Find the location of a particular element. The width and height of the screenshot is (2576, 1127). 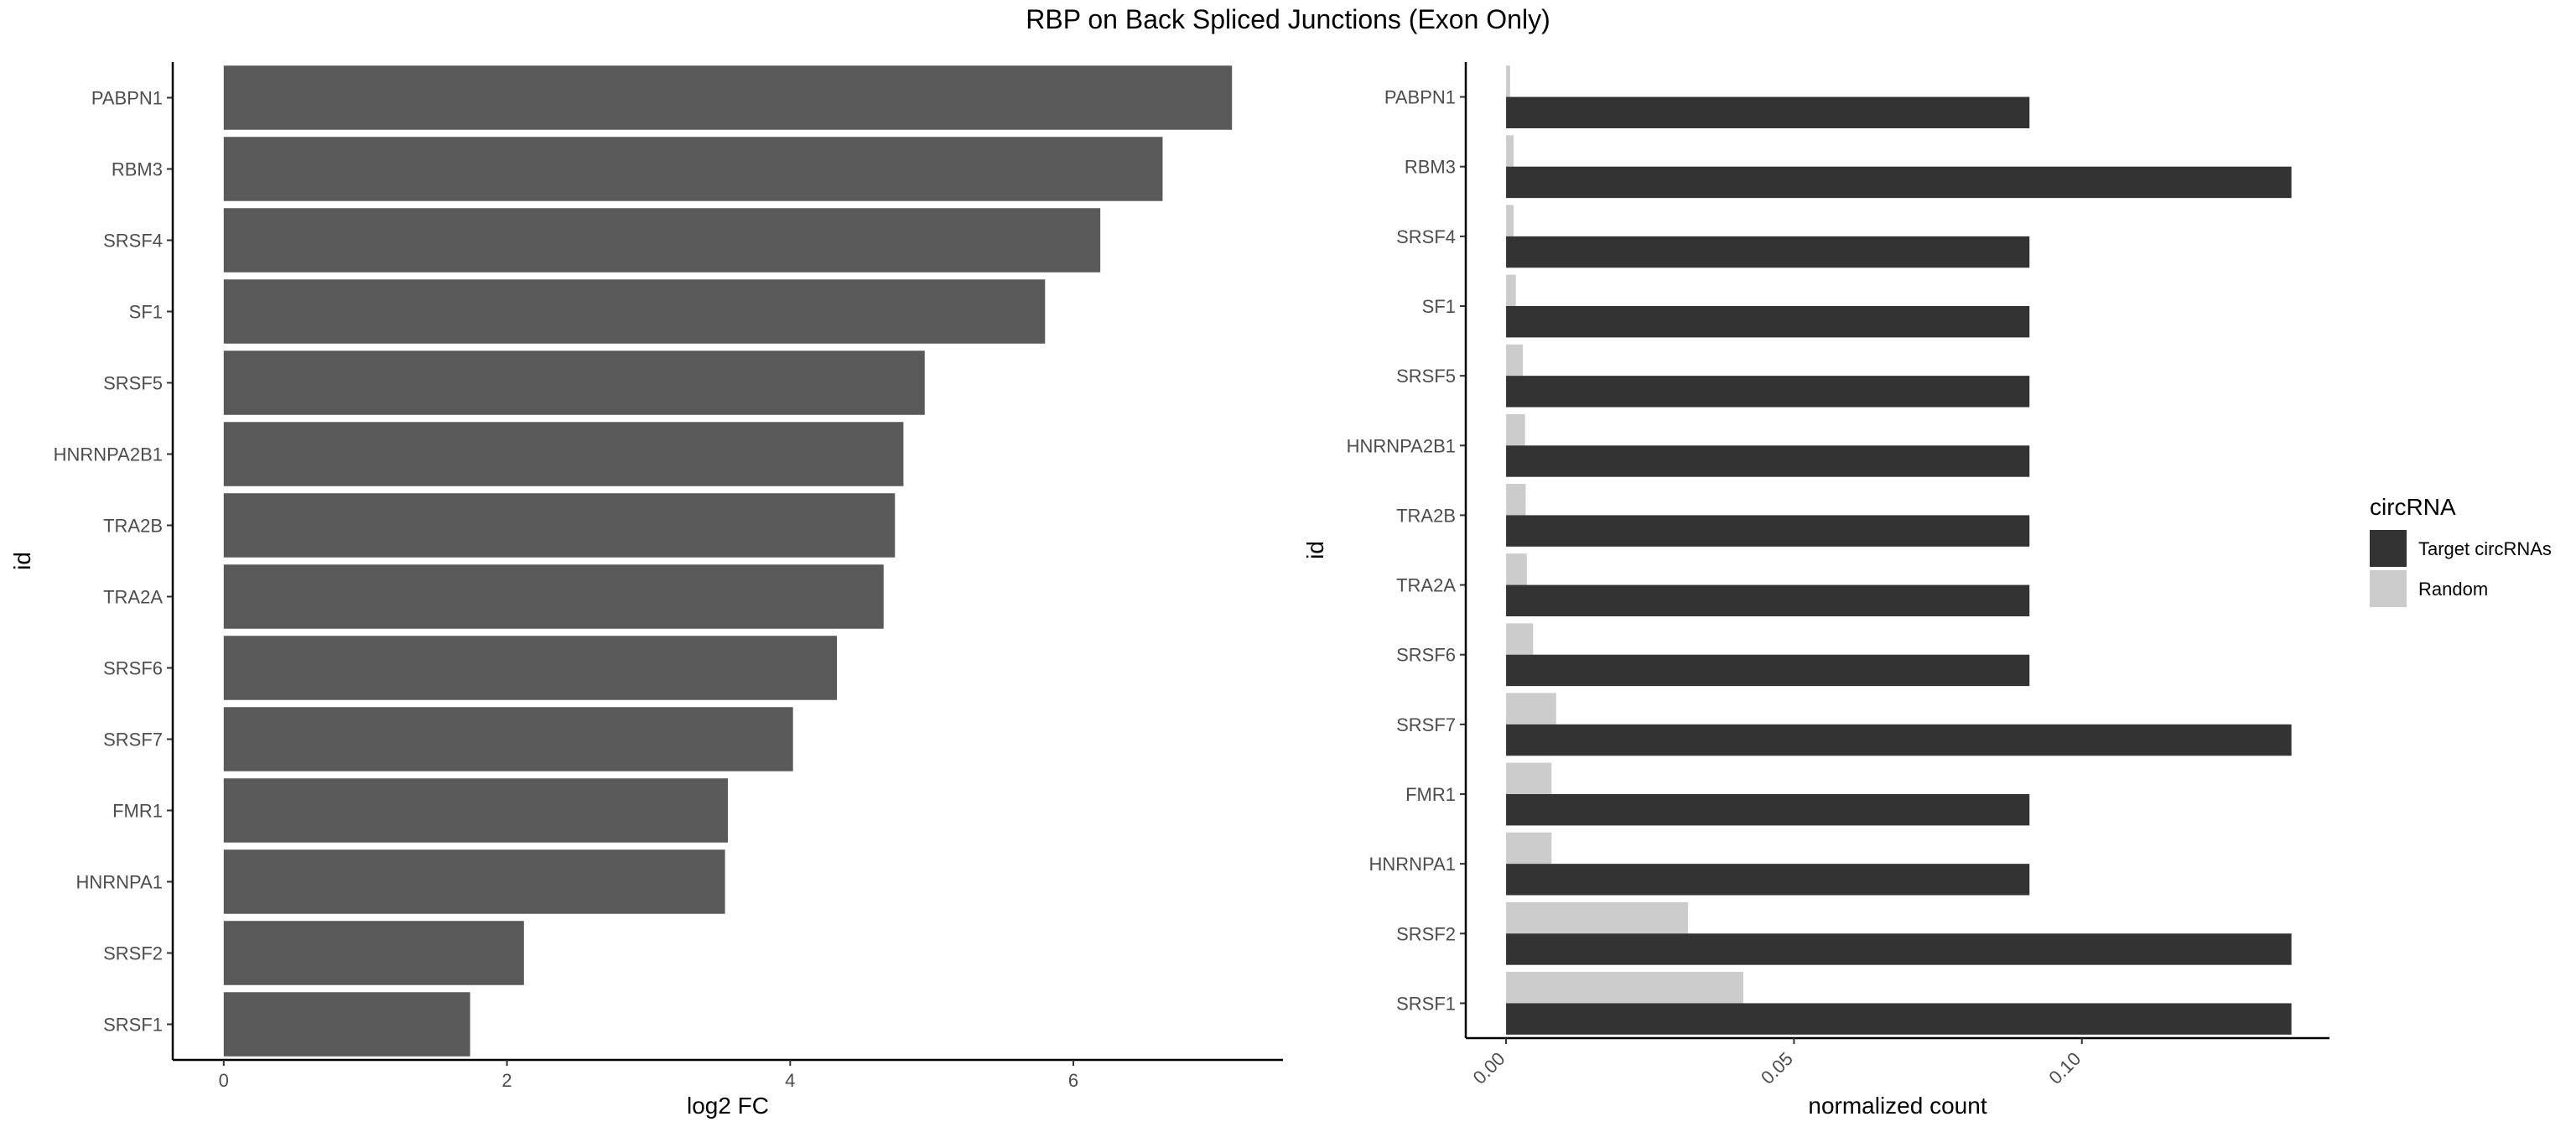

x-tick-label: 0.00 is located at coordinates (1489, 1068).